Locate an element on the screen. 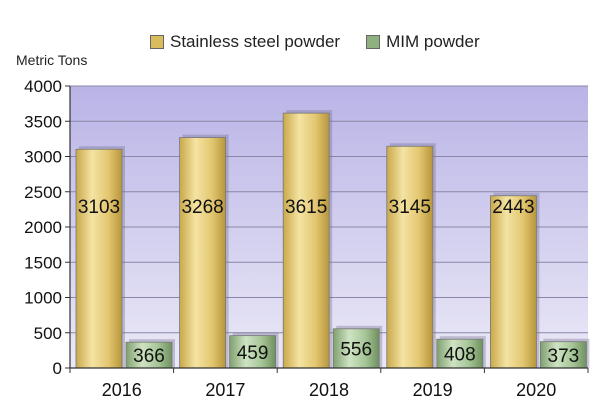 This screenshot has height=414, width=606. data-label-mim: 459 is located at coordinates (253, 353).